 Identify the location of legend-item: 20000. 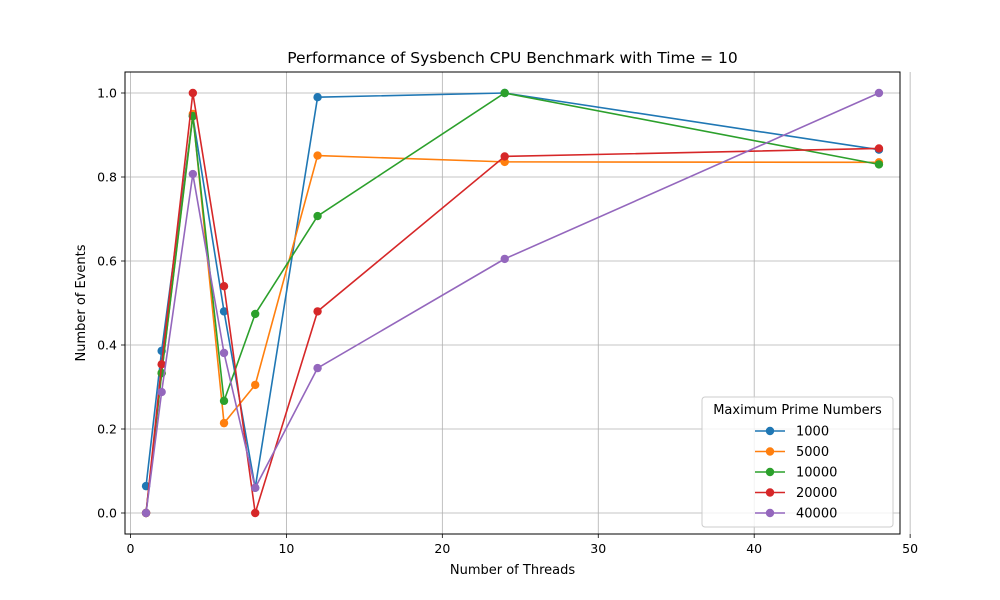
(796, 493).